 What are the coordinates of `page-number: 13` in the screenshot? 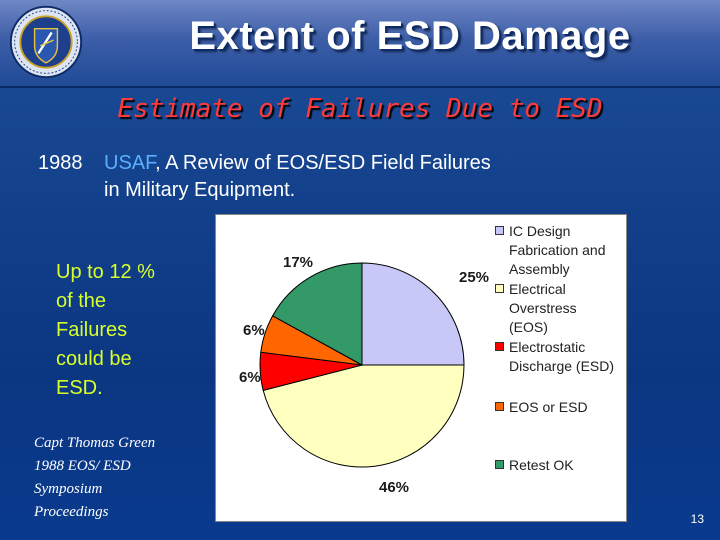 It's located at (697, 519).